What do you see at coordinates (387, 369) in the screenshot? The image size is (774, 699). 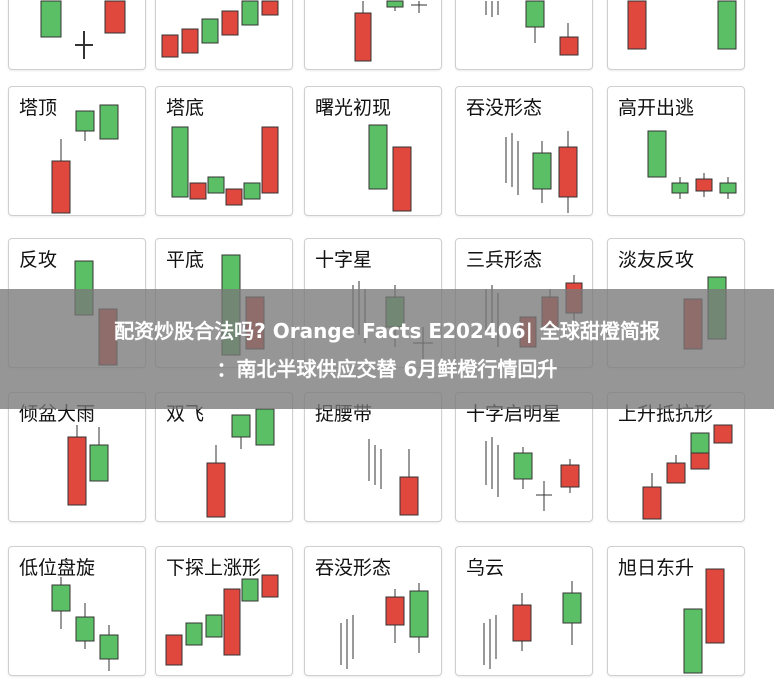 I see `banner-title-line-2: ：南北半球供应交替 6月鲜橙行情回升` at bounding box center [387, 369].